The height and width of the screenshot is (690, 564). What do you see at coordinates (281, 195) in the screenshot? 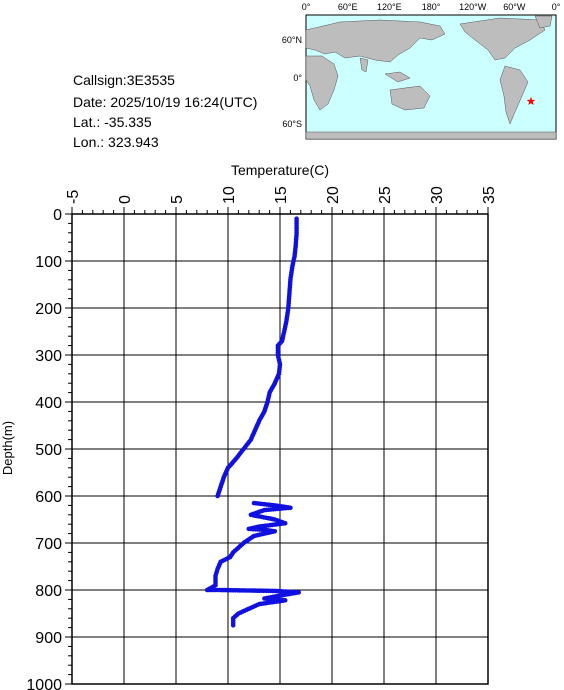
I see `x-tick-label: 15` at bounding box center [281, 195].